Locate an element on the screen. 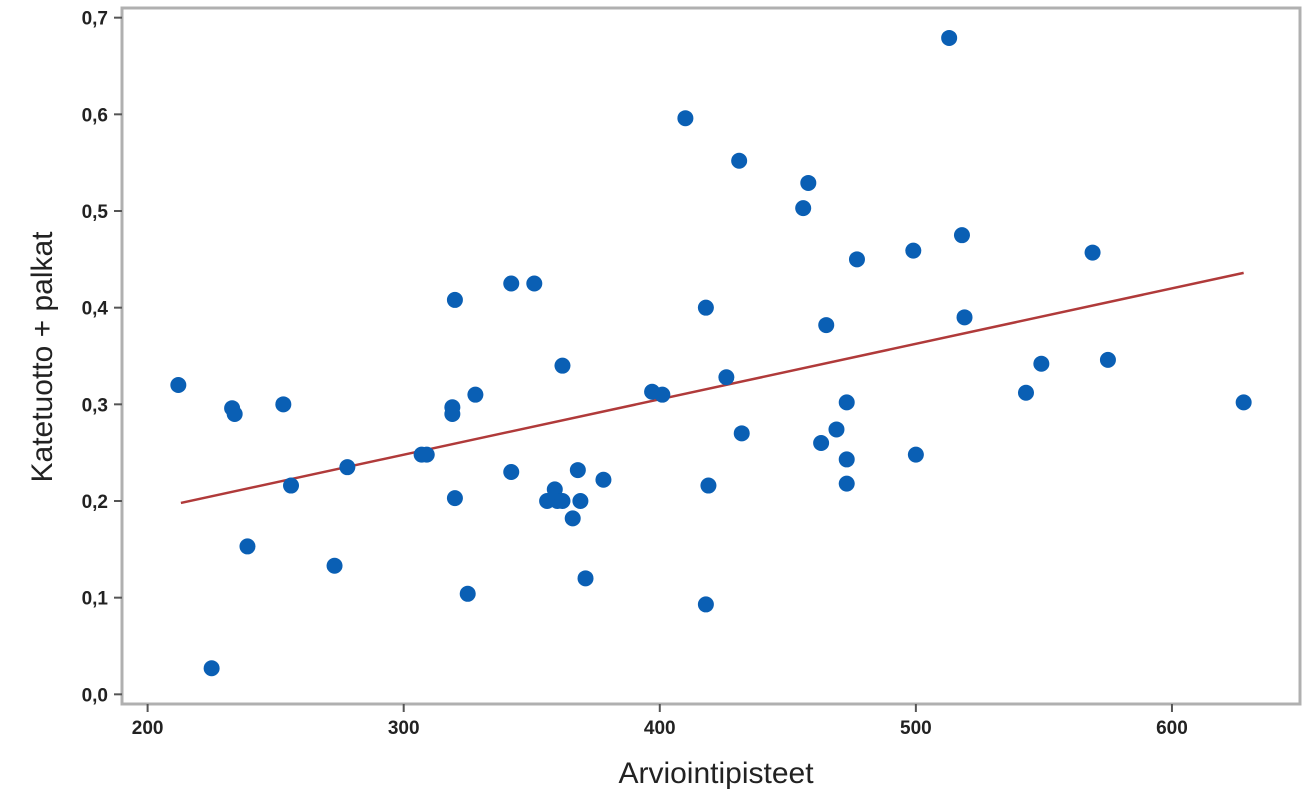 This screenshot has width=1304, height=789. y-tick-label: 0,7 is located at coordinates (95, 19).